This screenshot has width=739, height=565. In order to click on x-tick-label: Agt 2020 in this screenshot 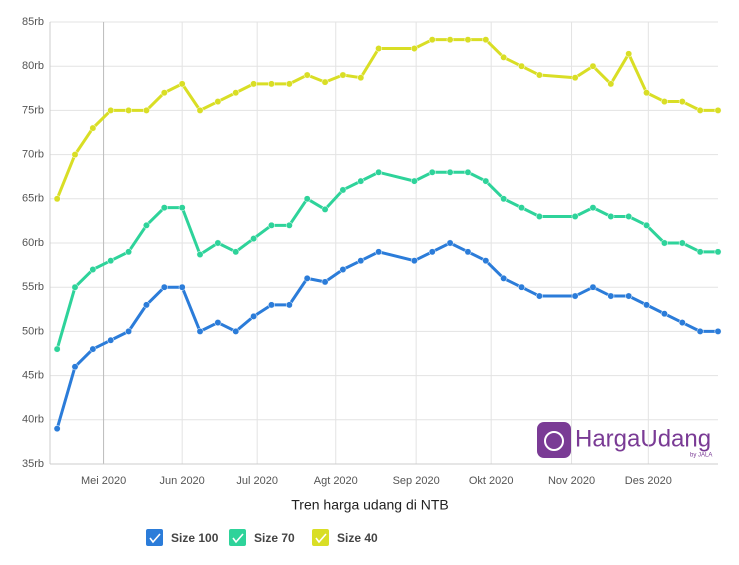, I will do `click(336, 481)`.